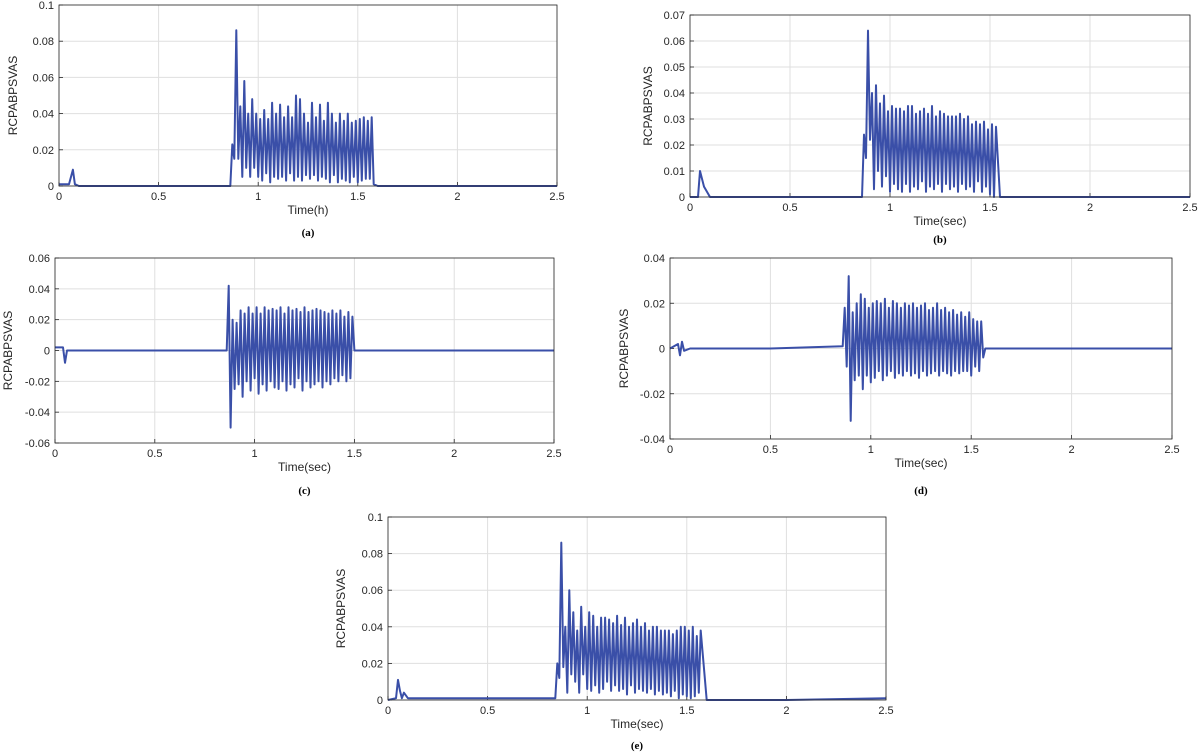  Describe the element at coordinates (37, 444) in the screenshot. I see `y-tick-label: -0.06` at that location.